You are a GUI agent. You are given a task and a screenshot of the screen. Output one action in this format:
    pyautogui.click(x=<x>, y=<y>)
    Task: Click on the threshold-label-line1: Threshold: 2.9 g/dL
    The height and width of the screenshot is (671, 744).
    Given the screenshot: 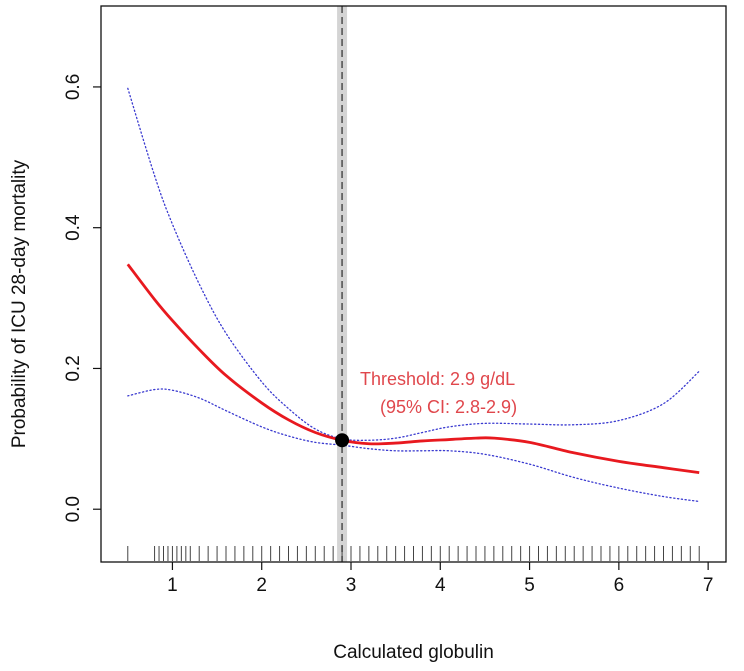 What is the action you would take?
    pyautogui.click(x=437, y=379)
    